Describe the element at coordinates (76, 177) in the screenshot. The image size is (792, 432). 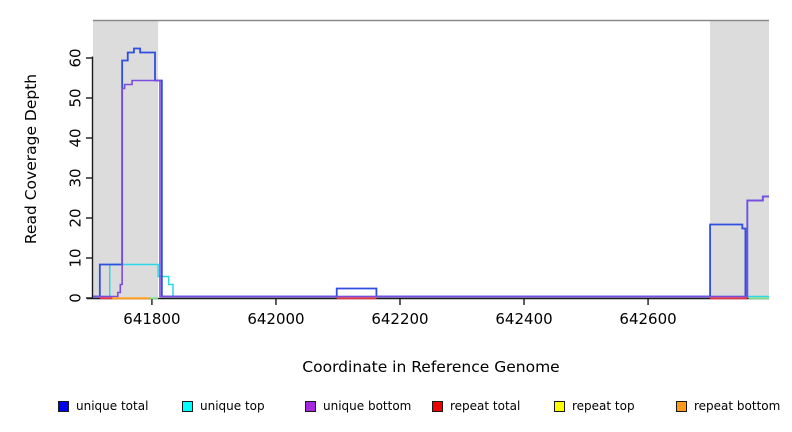
I see `y-tick-label: 30` at that location.